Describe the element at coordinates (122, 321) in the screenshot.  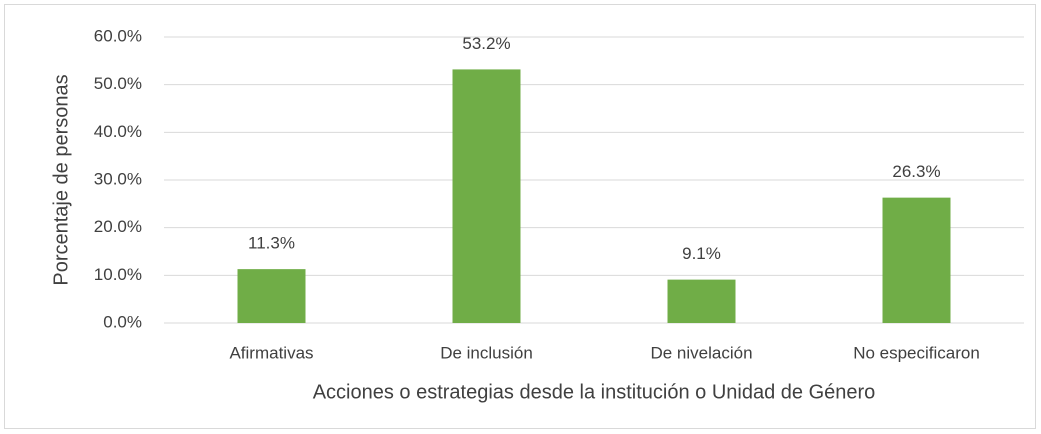
I see `y-tick-label: 0.0%` at that location.